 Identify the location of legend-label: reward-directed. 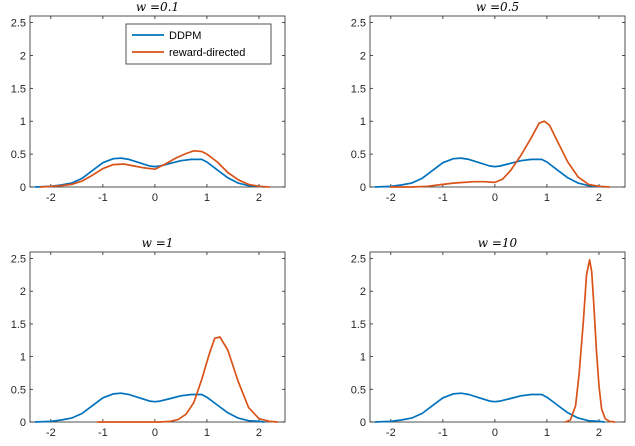
(207, 53).